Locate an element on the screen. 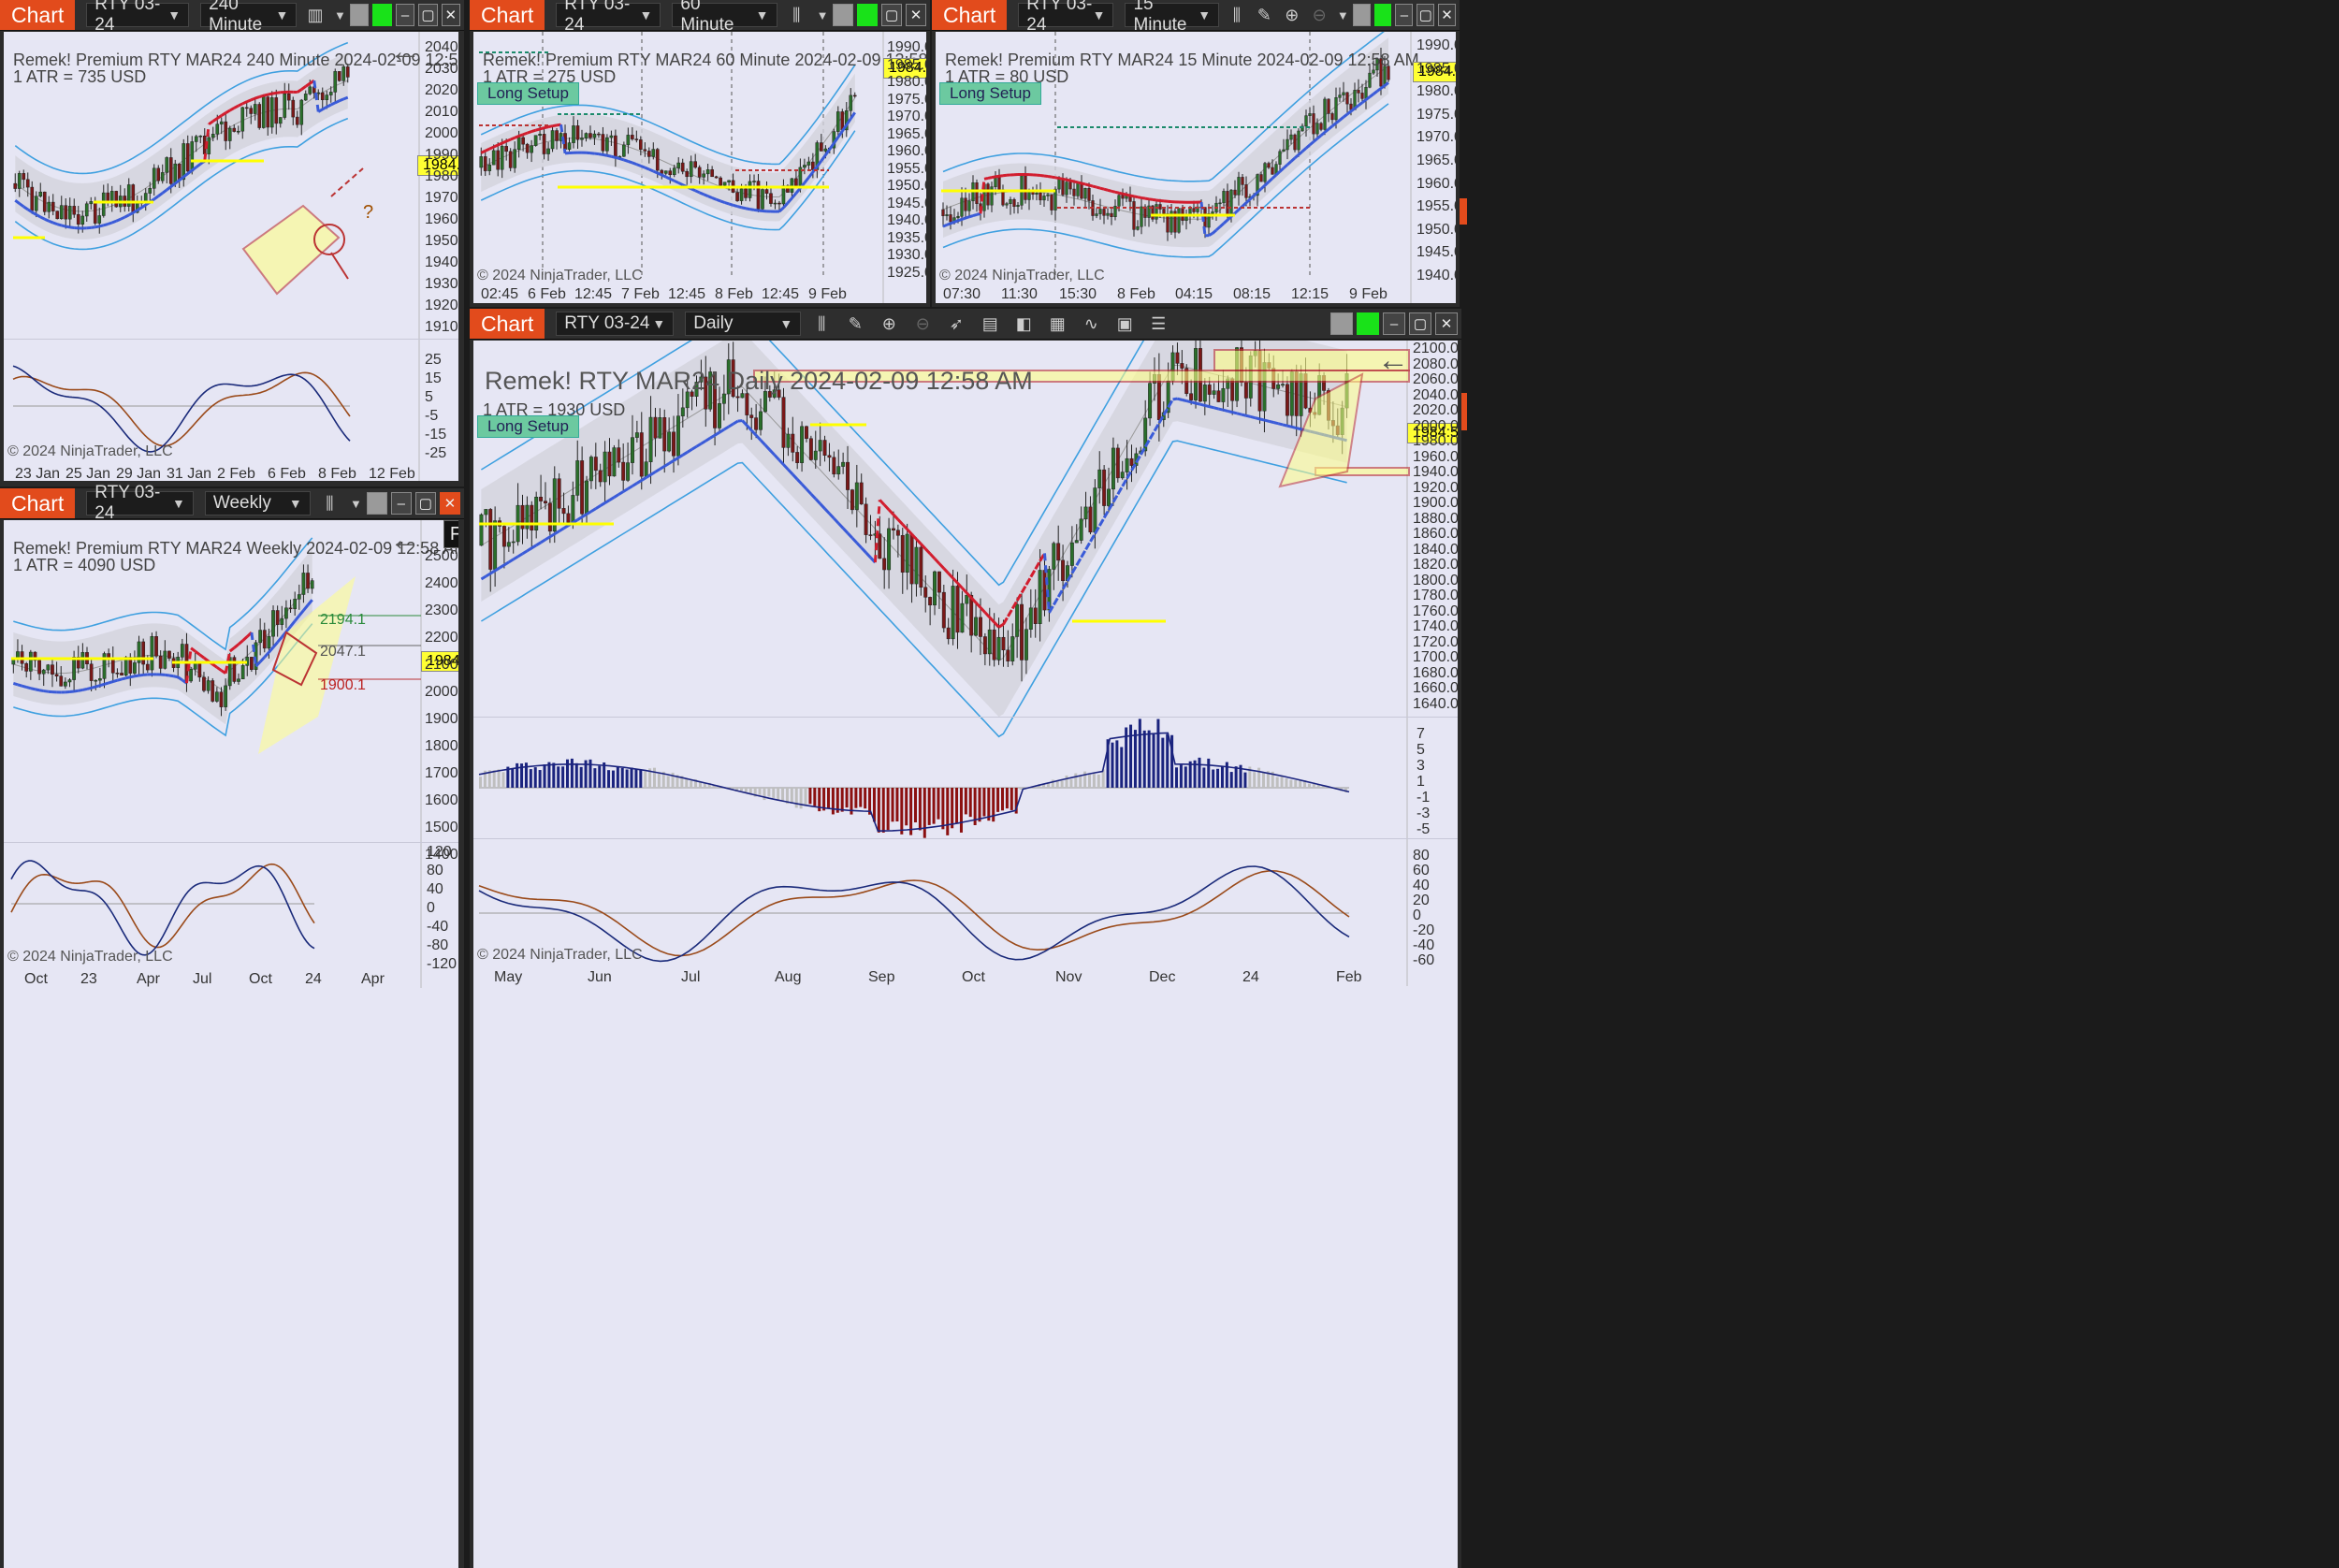 This screenshot has height=1568, width=2339. list-icon: ☰ is located at coordinates (1159, 323).